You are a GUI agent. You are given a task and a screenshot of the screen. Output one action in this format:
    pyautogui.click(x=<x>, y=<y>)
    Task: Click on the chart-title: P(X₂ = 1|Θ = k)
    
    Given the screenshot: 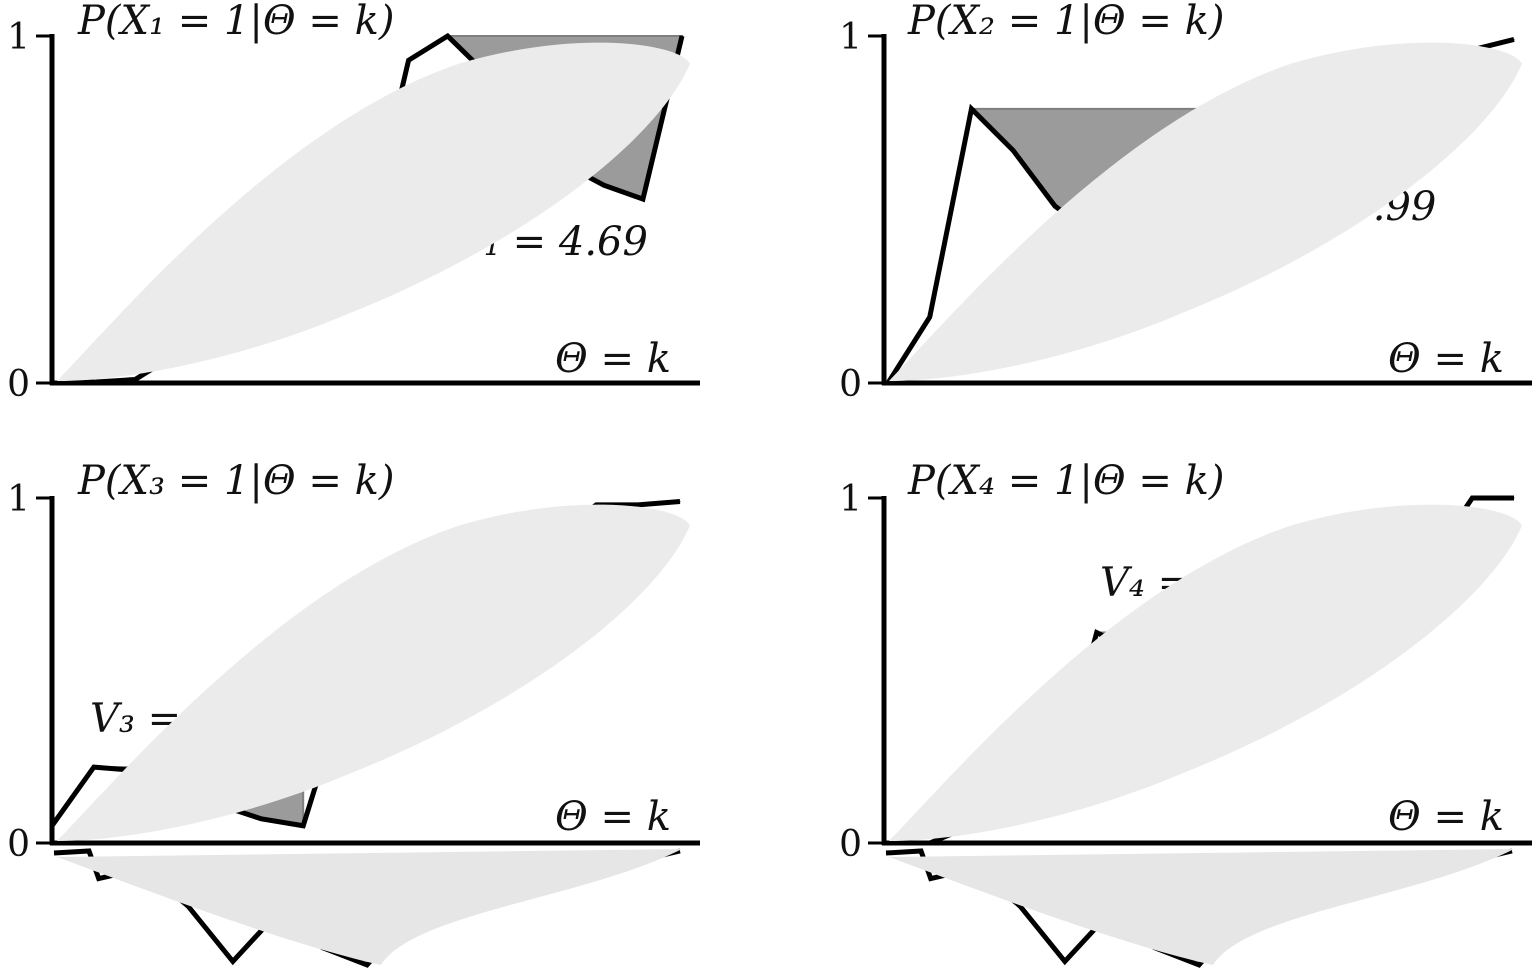 What is the action you would take?
    pyautogui.click(x=1065, y=22)
    